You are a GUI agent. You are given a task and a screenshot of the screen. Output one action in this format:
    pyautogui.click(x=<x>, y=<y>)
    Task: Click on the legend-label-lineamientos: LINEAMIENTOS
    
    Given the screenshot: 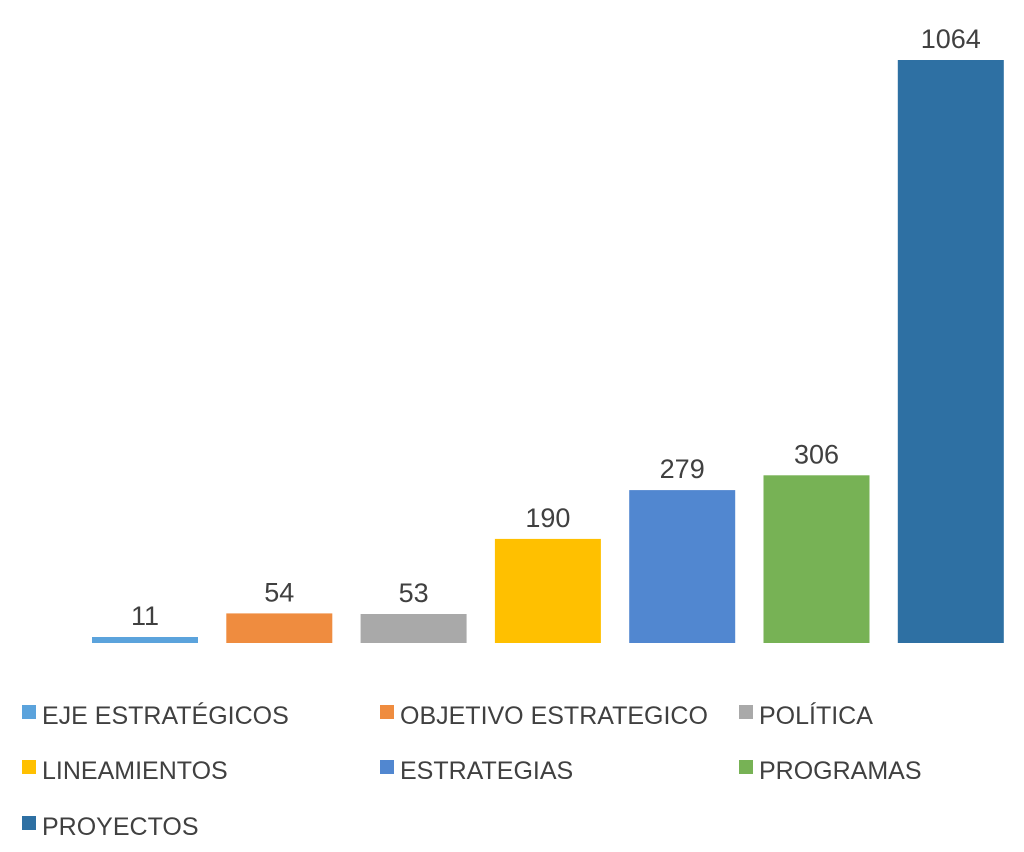 What is the action you would take?
    pyautogui.click(x=135, y=771)
    